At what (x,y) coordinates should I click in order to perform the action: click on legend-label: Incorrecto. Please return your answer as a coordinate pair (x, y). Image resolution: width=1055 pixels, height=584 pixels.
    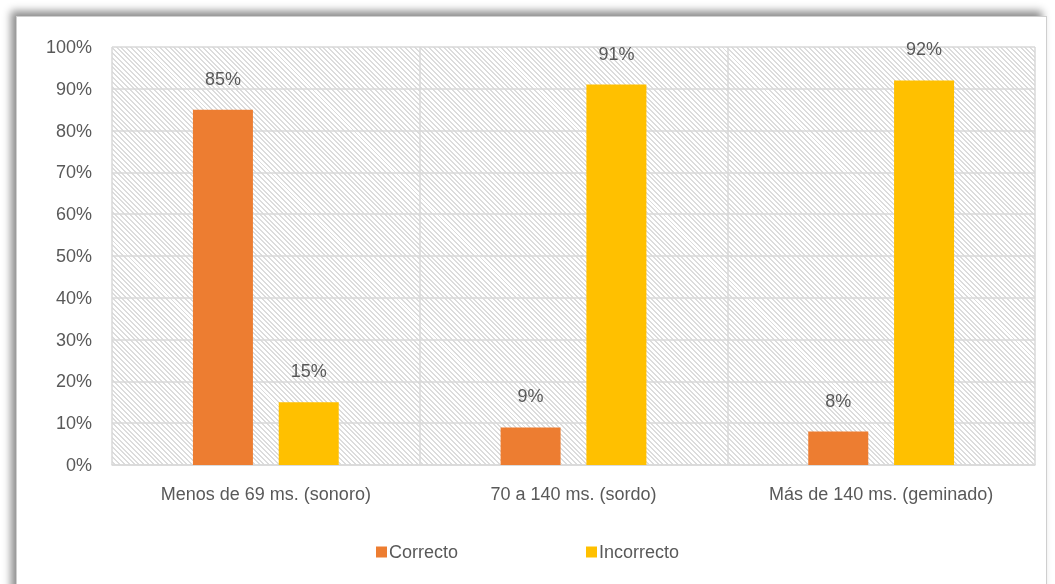
    Looking at the image, I should click on (639, 552).